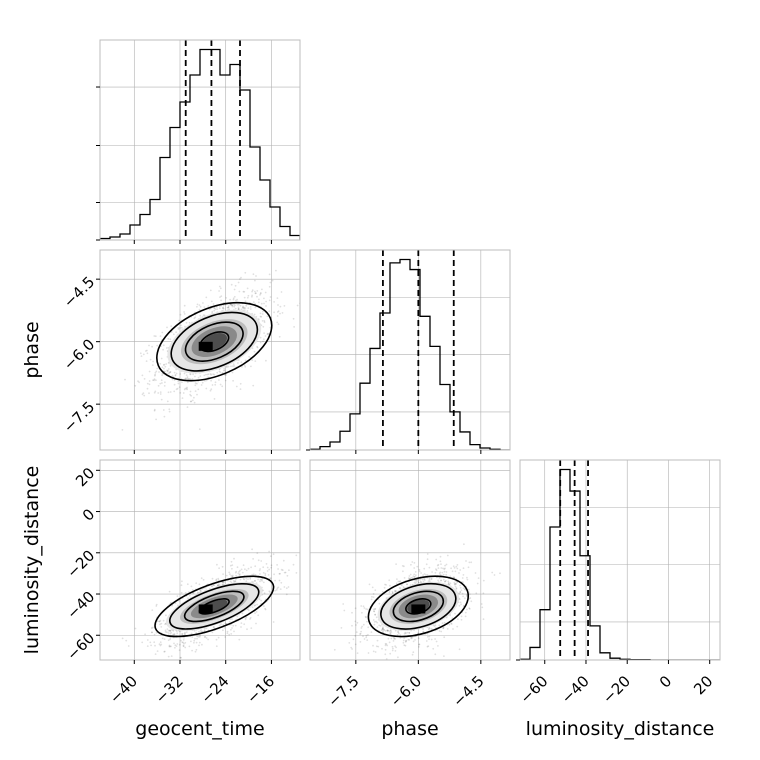 Image resolution: width=760 pixels, height=760 pixels. I want to click on x-tick-label: −4.5, so click(468, 691).